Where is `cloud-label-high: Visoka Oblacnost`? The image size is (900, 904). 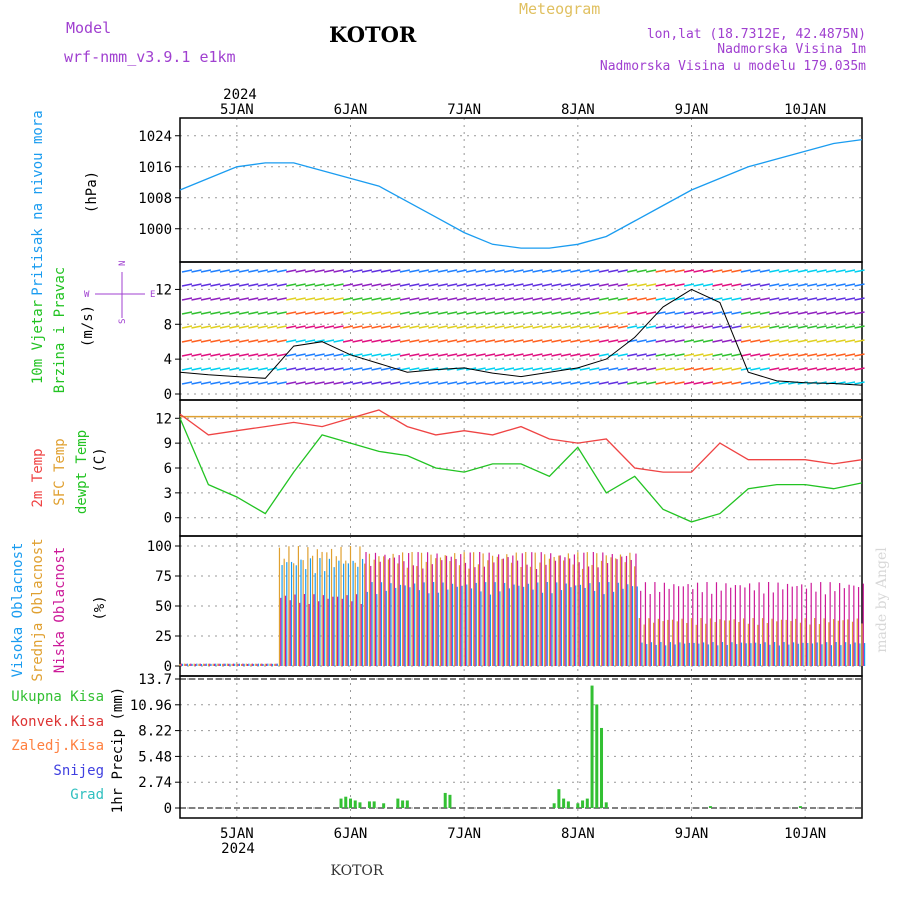
cloud-label-high: Visoka Oblacnost is located at coordinates (18, 610).